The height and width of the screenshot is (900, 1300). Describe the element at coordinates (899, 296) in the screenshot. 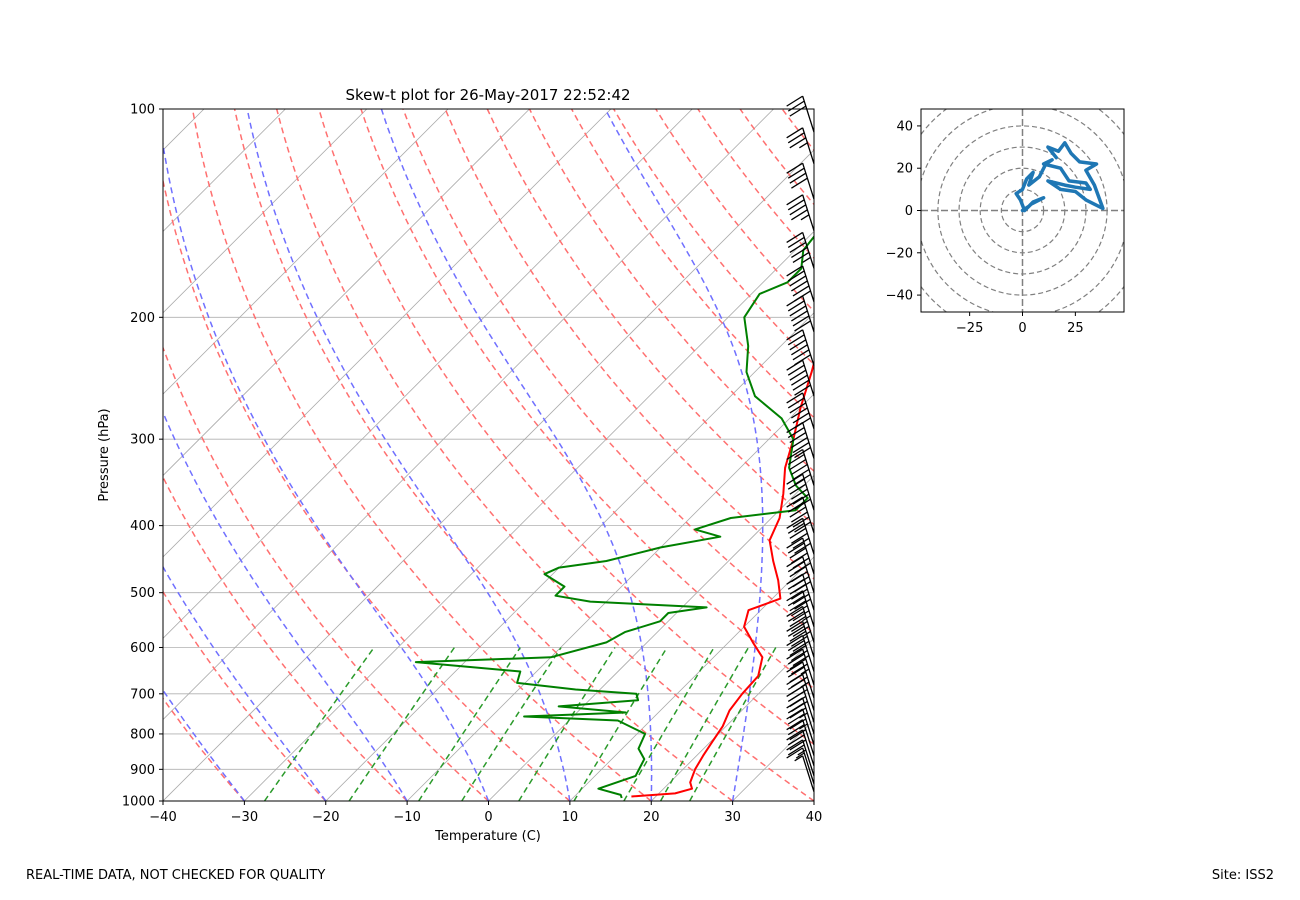

I see `hodograph-y-tick-label: −40` at that location.